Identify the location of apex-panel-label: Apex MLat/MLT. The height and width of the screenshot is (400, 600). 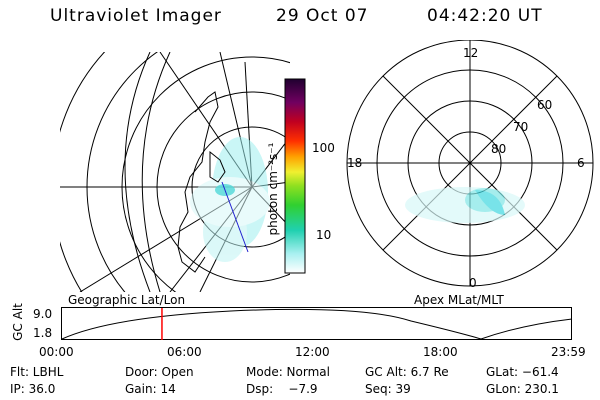
(459, 300).